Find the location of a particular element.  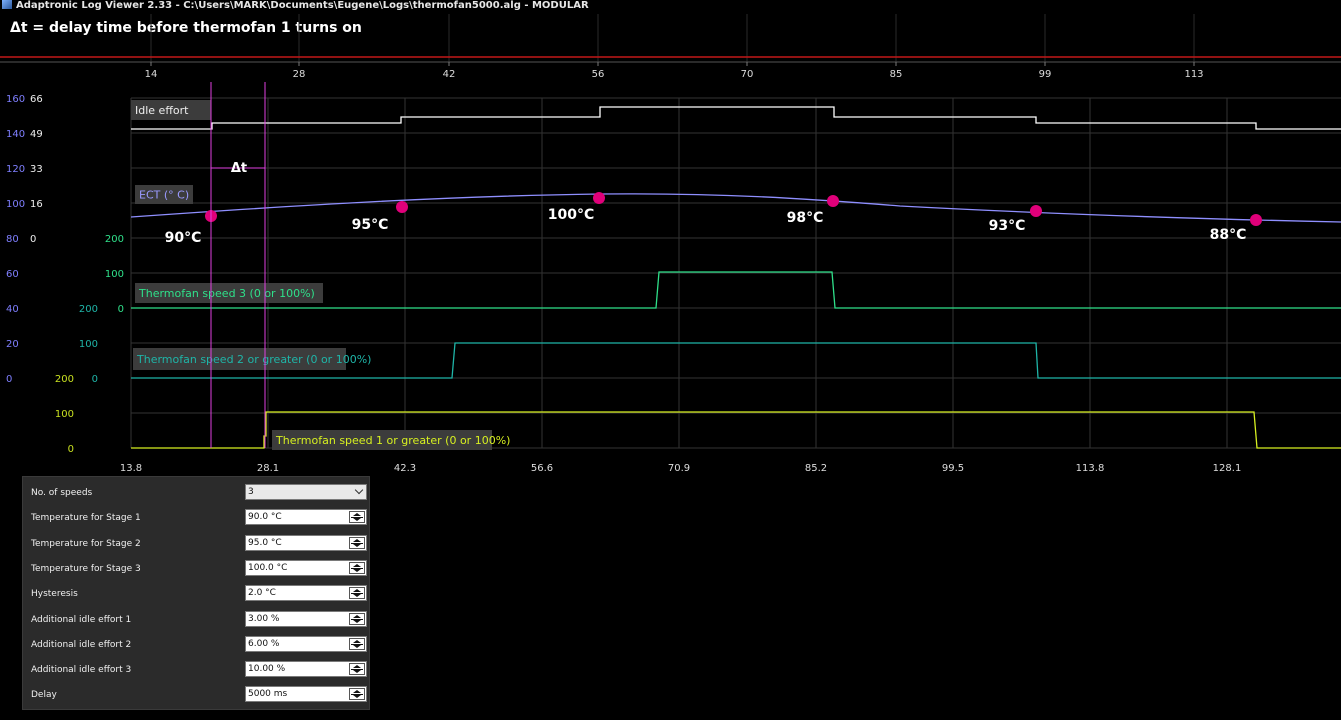

series-label-bg-idle is located at coordinates (171, 110).